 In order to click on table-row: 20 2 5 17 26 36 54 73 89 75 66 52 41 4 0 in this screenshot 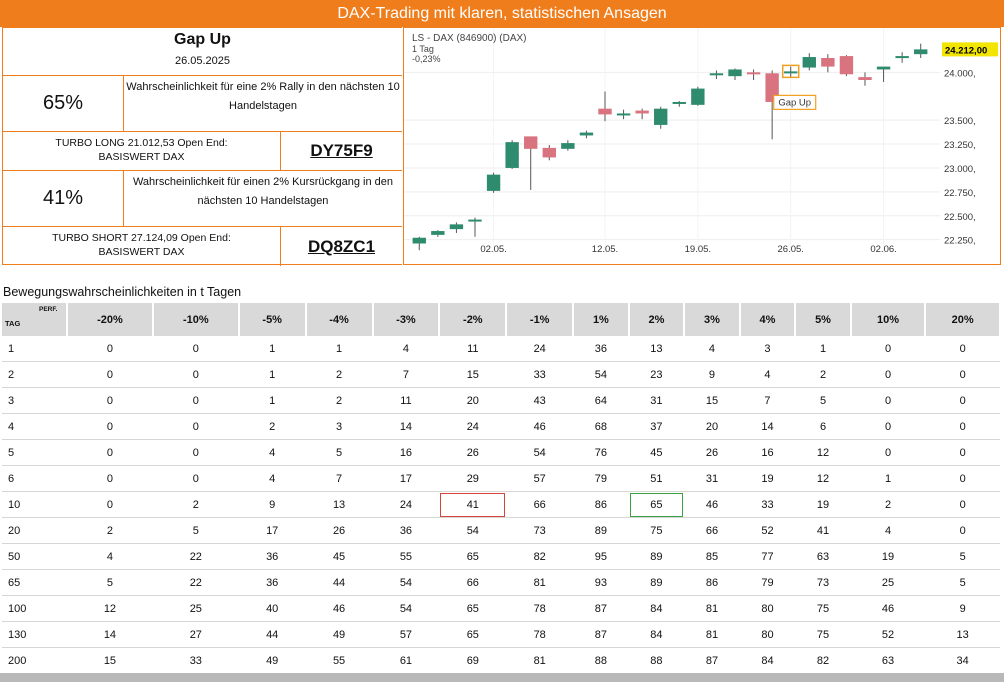, I will do `click(501, 530)`.